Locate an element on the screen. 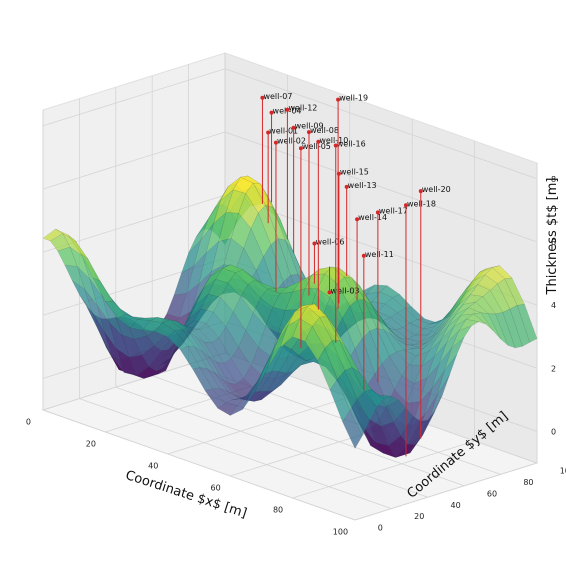  well-label: well-10 is located at coordinates (333, 140).